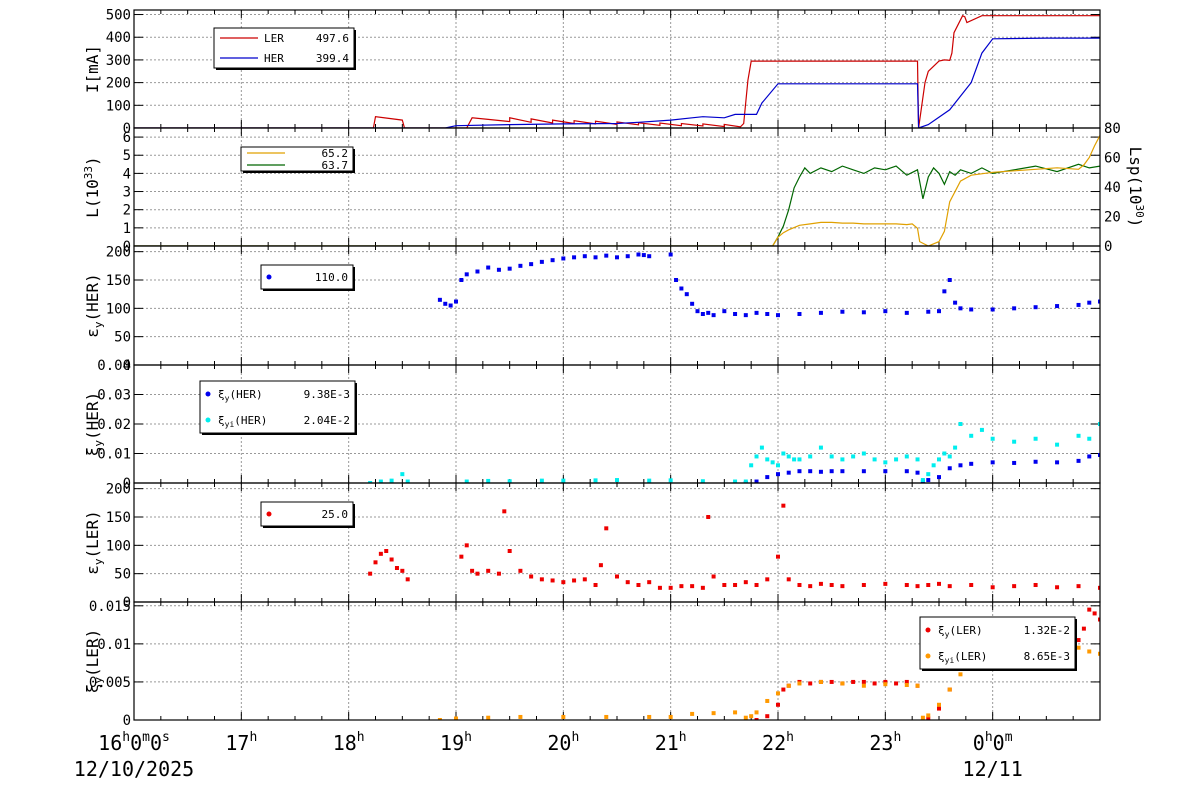  What do you see at coordinates (127, 193) in the screenshot?
I see `y-tick-label: 3` at bounding box center [127, 193].